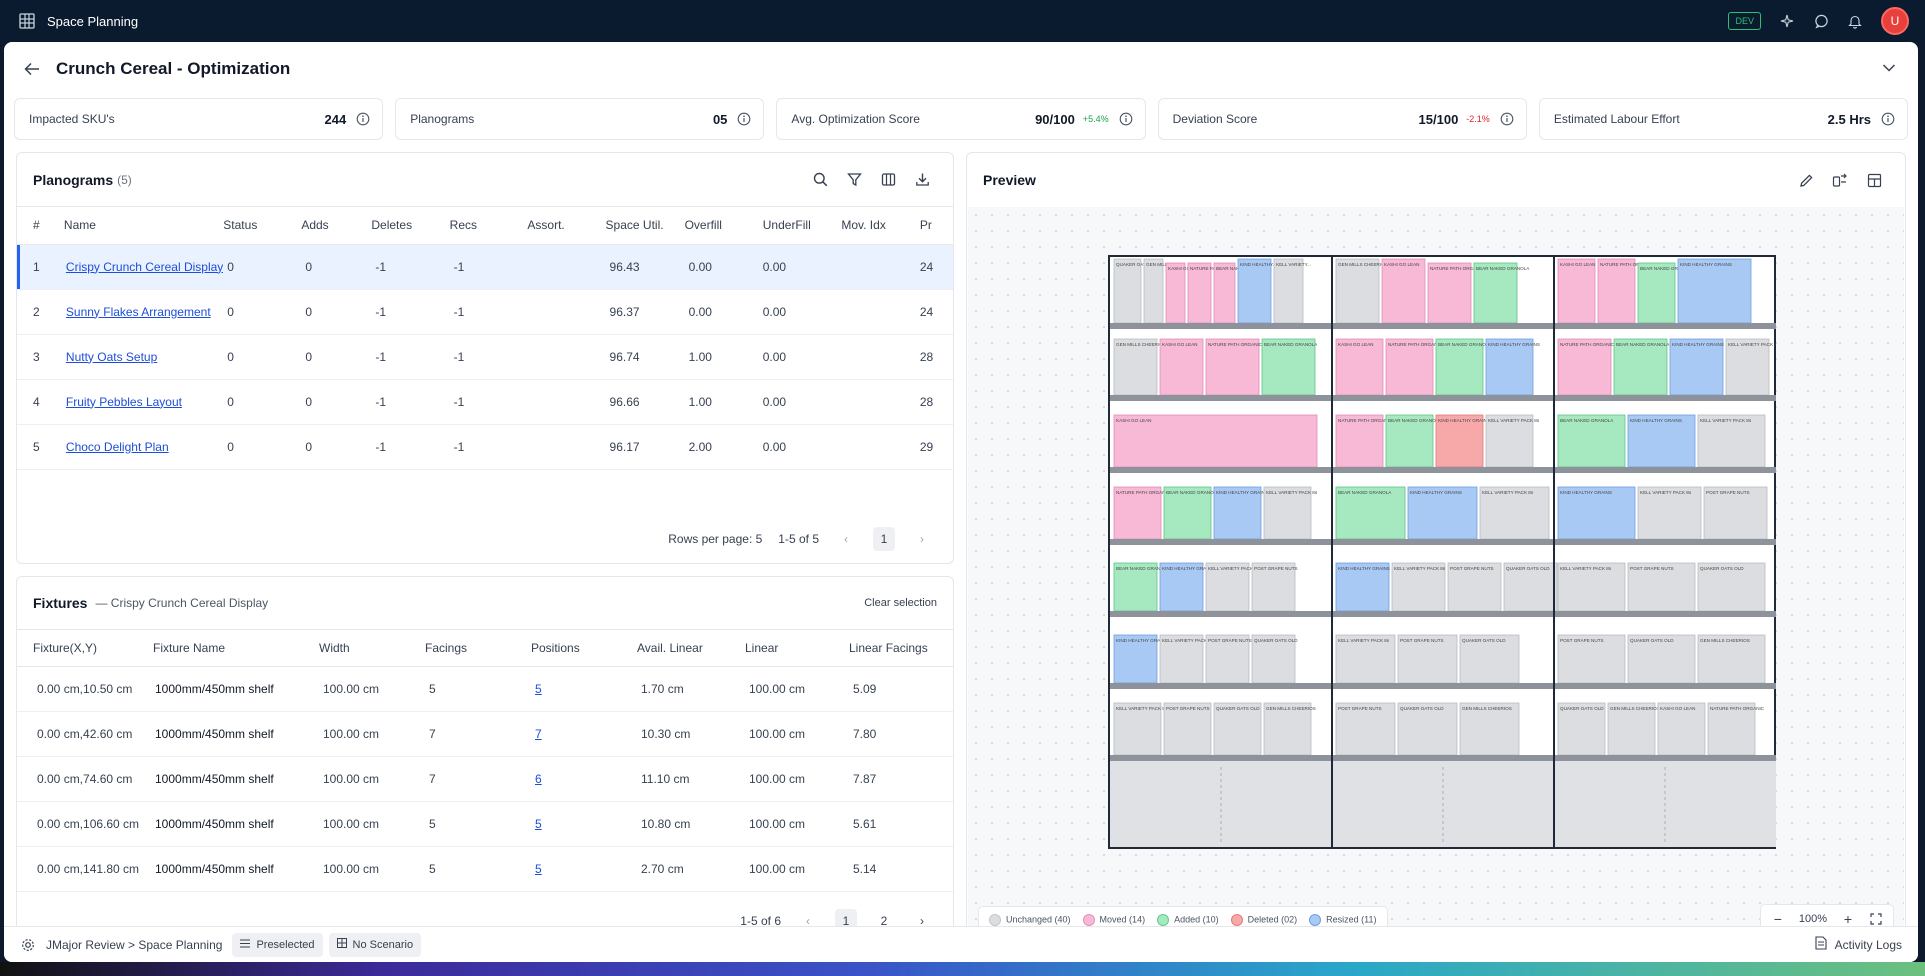  I want to click on table-row: 3 Nutty Oats Setup 0 0 -1 -1 96.74 1.00 0.00 28, so click(485, 357).